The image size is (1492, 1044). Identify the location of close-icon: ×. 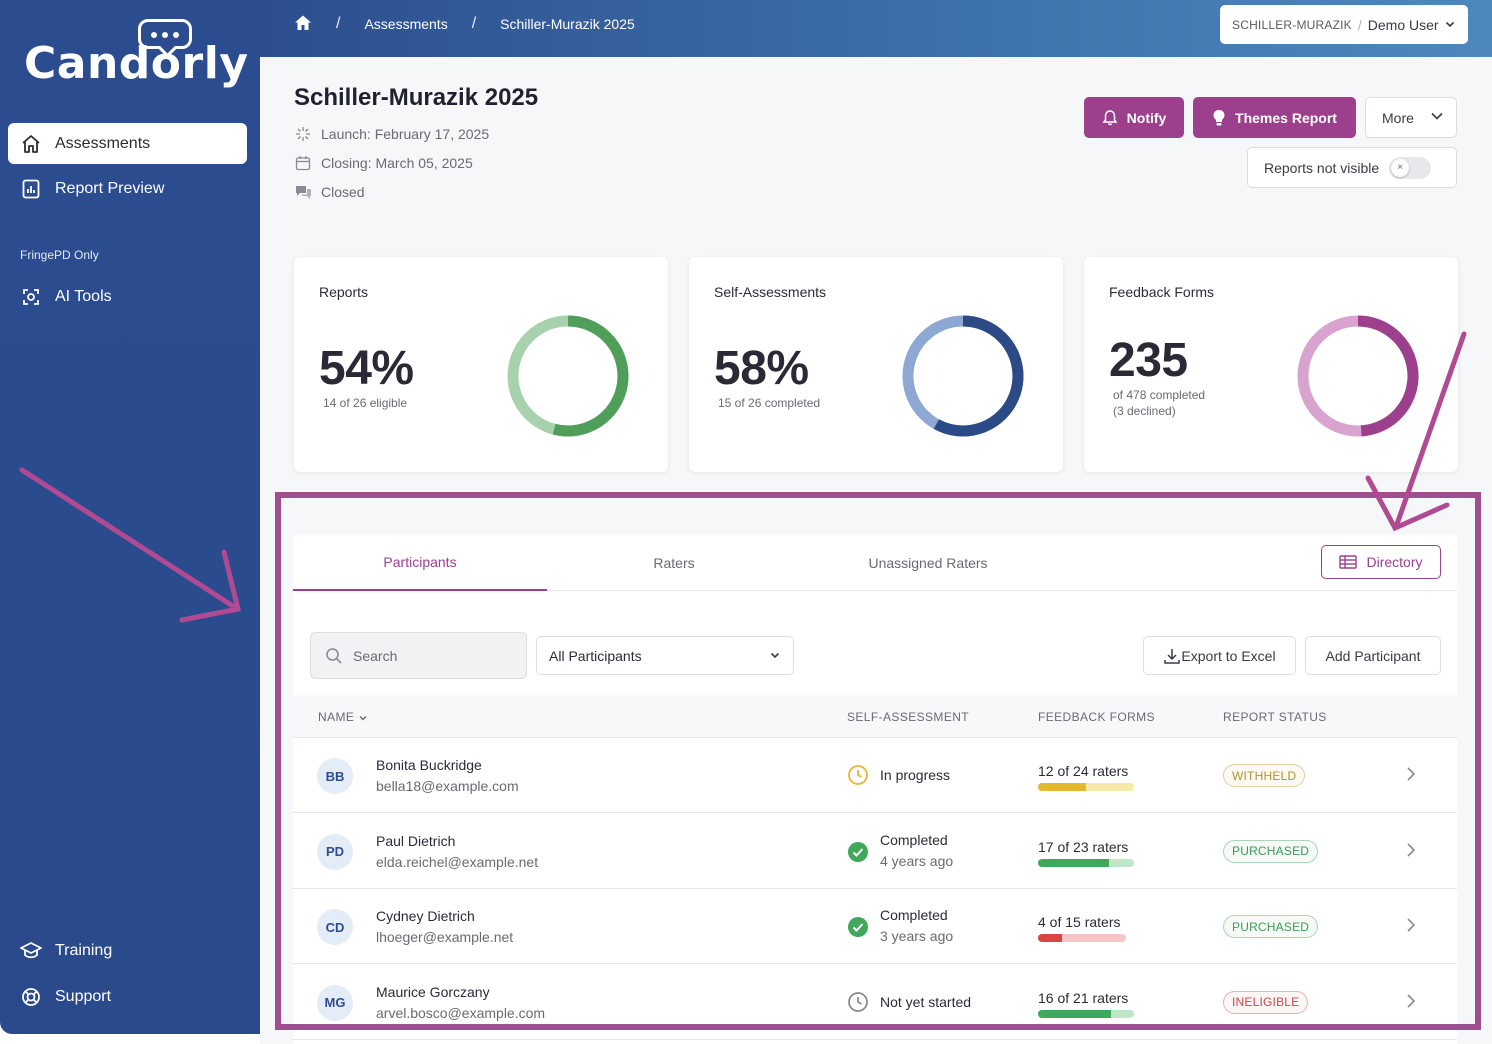
(1400, 167).